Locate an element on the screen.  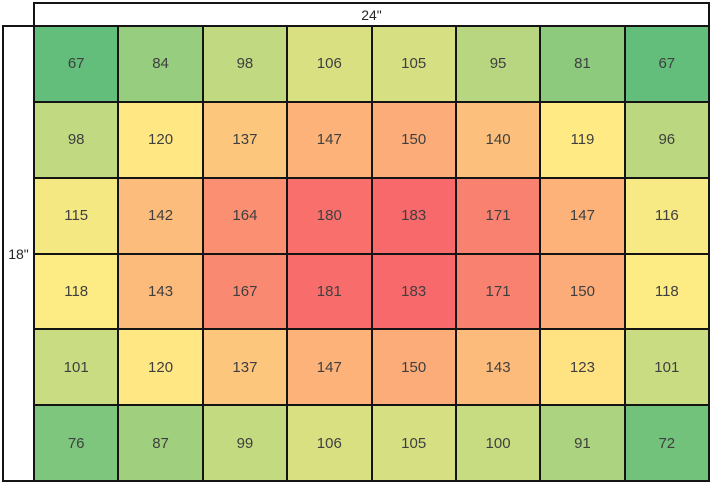
width-dimension-label: 24" is located at coordinates (371, 14).